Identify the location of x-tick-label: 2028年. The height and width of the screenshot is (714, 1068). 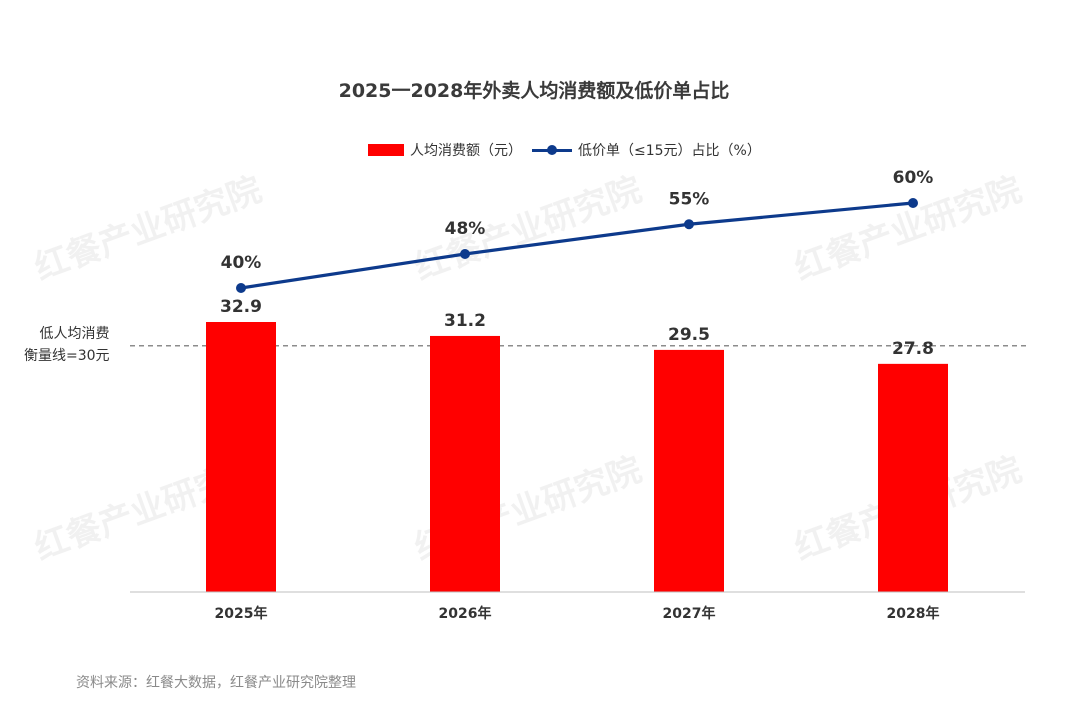
(913, 613).